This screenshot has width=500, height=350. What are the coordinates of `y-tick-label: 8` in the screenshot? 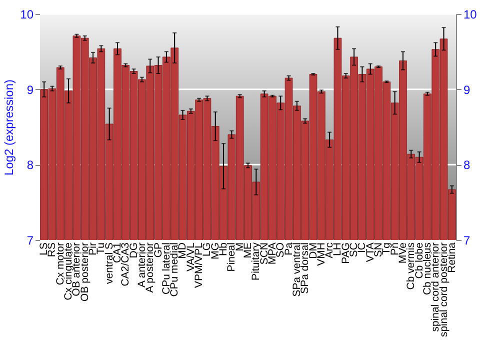 It's located at (30, 165).